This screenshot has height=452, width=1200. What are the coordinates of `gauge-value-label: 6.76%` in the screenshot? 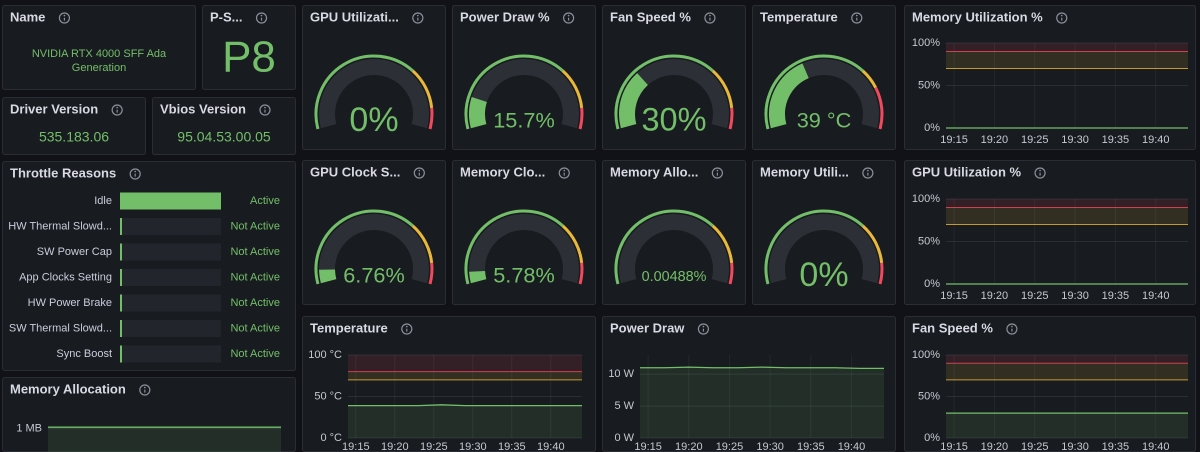 It's located at (374, 275).